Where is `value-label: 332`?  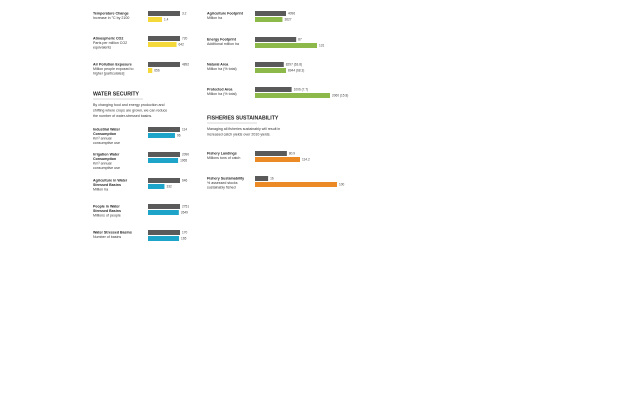 value-label: 332 is located at coordinates (169, 186).